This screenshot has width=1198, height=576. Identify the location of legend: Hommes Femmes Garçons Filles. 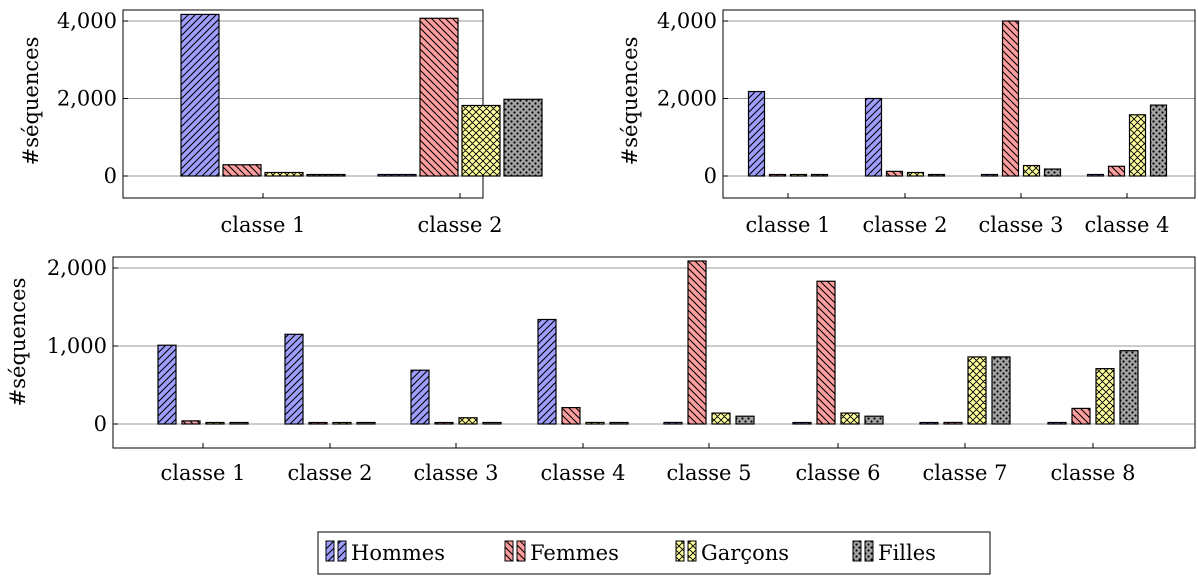
(654, 553).